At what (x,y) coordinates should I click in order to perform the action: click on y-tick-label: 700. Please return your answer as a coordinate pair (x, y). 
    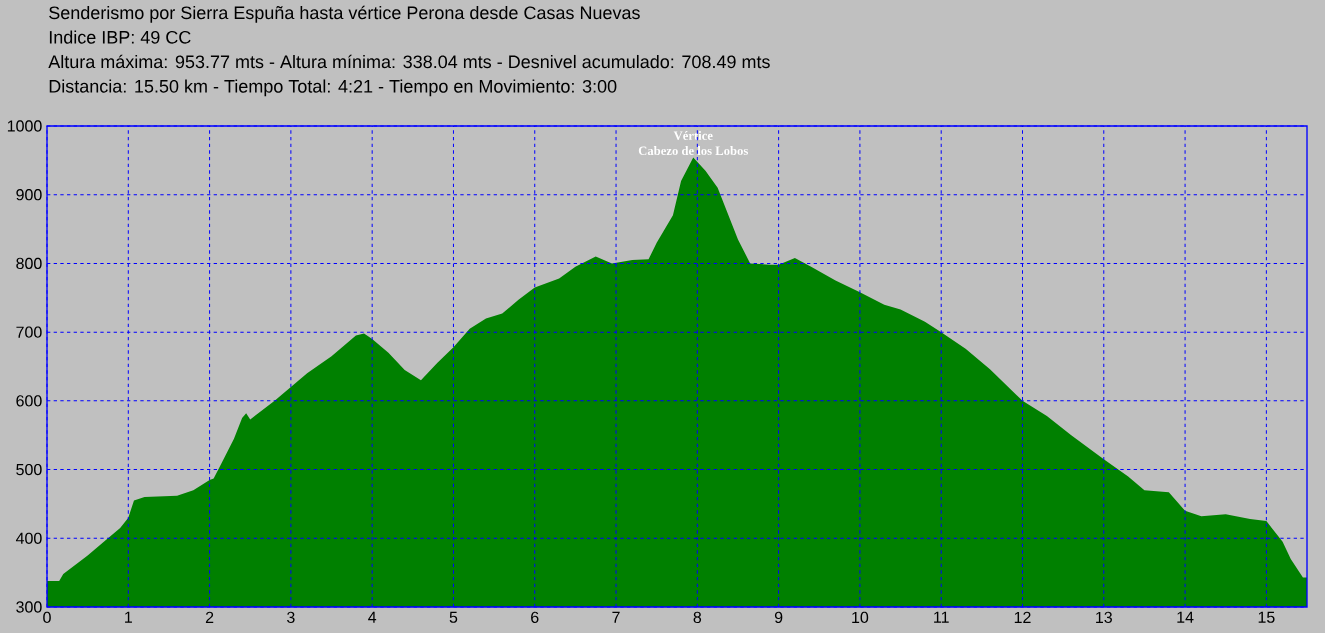
    Looking at the image, I should click on (29, 332).